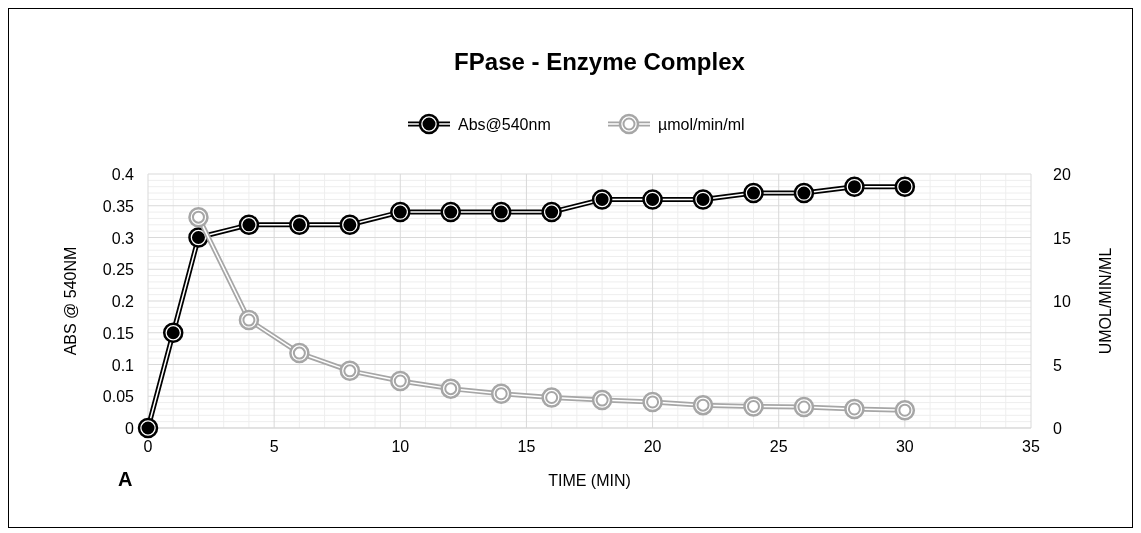 The height and width of the screenshot is (533, 1141). Describe the element at coordinates (118, 270) in the screenshot. I see `y-tick-label: 0.25` at that location.